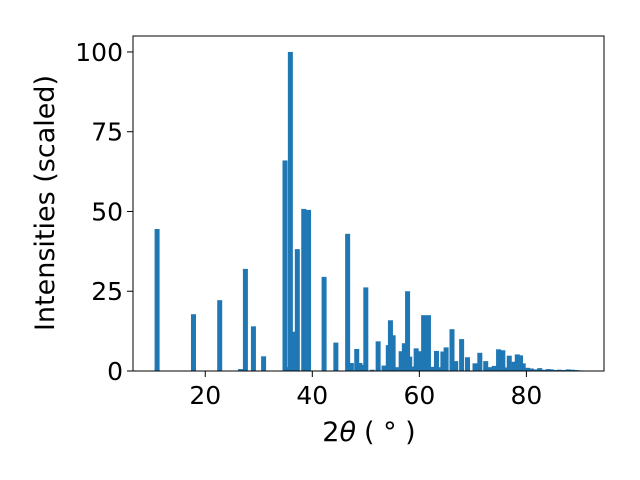 The width and height of the screenshot is (640, 480). What do you see at coordinates (419, 395) in the screenshot?
I see `x-tick-label: 60` at bounding box center [419, 395].